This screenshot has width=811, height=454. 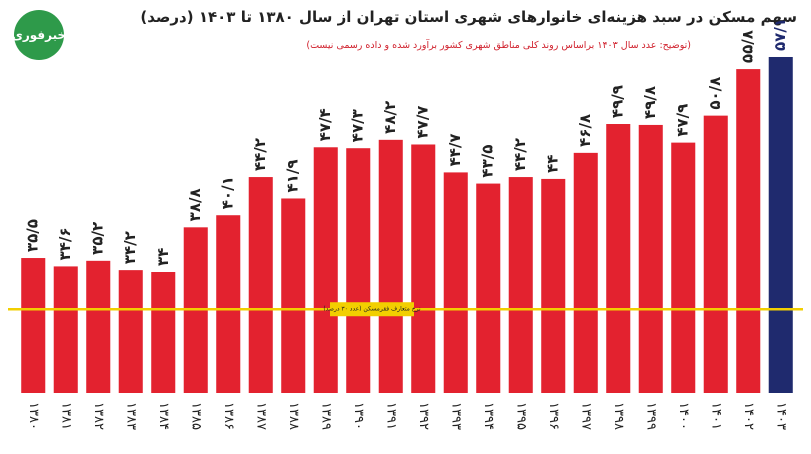 What do you see at coordinates (65, 243) in the screenshot?
I see `value-label: ۳۴/۶` at bounding box center [65, 243].